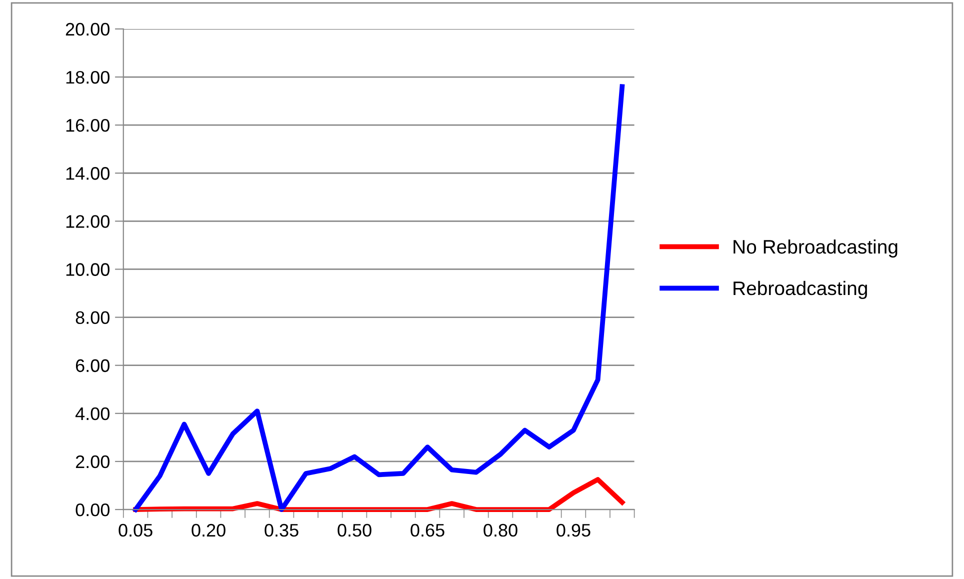 The width and height of the screenshot is (964, 579). What do you see at coordinates (88, 221) in the screenshot?
I see `y-tick-label: 12.00` at bounding box center [88, 221].